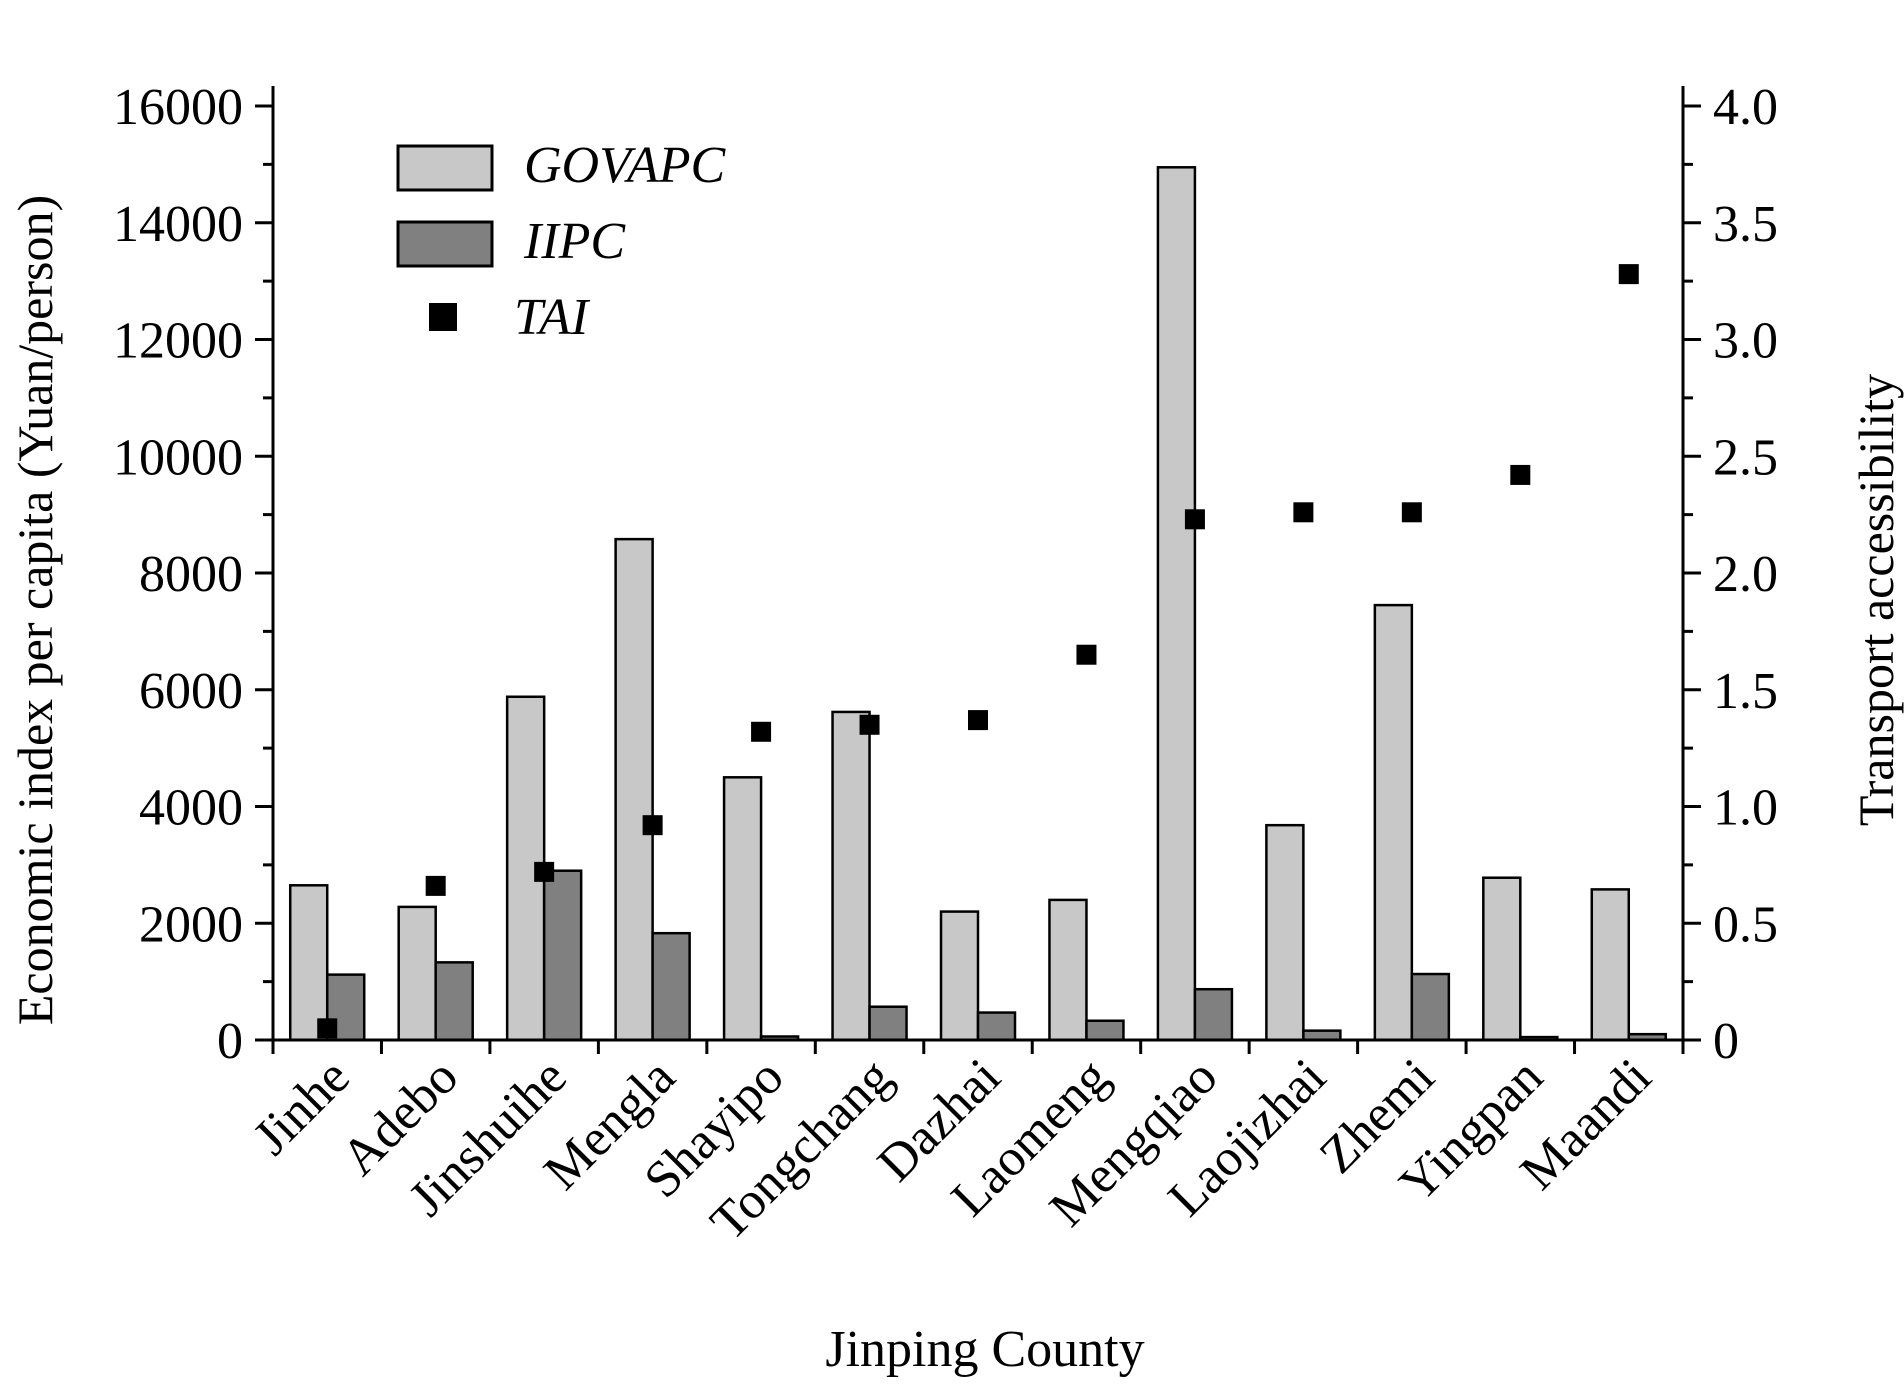  What do you see at coordinates (191, 574) in the screenshot?
I see `y-tick-label: 8000` at bounding box center [191, 574].